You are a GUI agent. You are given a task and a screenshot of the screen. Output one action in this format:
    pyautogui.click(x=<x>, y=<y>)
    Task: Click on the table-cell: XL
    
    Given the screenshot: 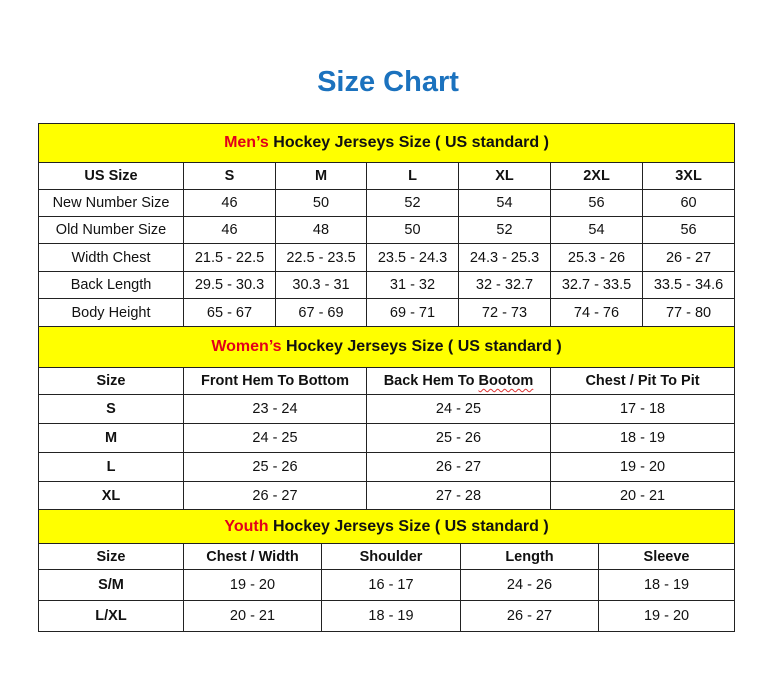 What is the action you would take?
    pyautogui.click(x=111, y=495)
    